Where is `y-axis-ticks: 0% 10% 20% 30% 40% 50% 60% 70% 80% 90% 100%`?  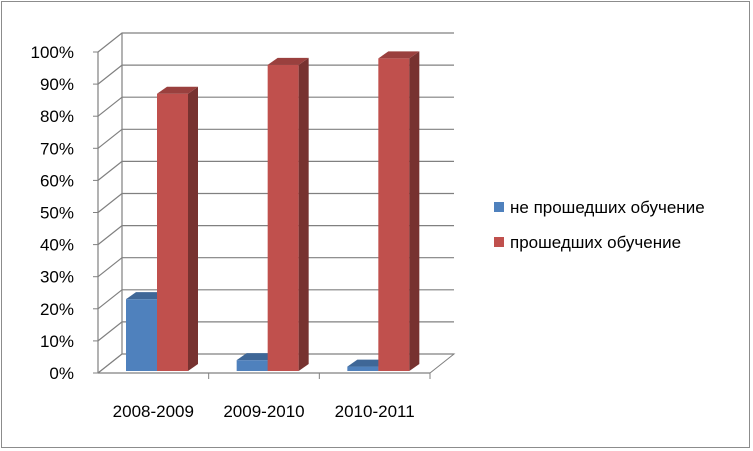
y-axis-ticks: 0% 10% 20% 30% 40% 50% 60% 70% 80% 90% 100% is located at coordinates (52, 213).